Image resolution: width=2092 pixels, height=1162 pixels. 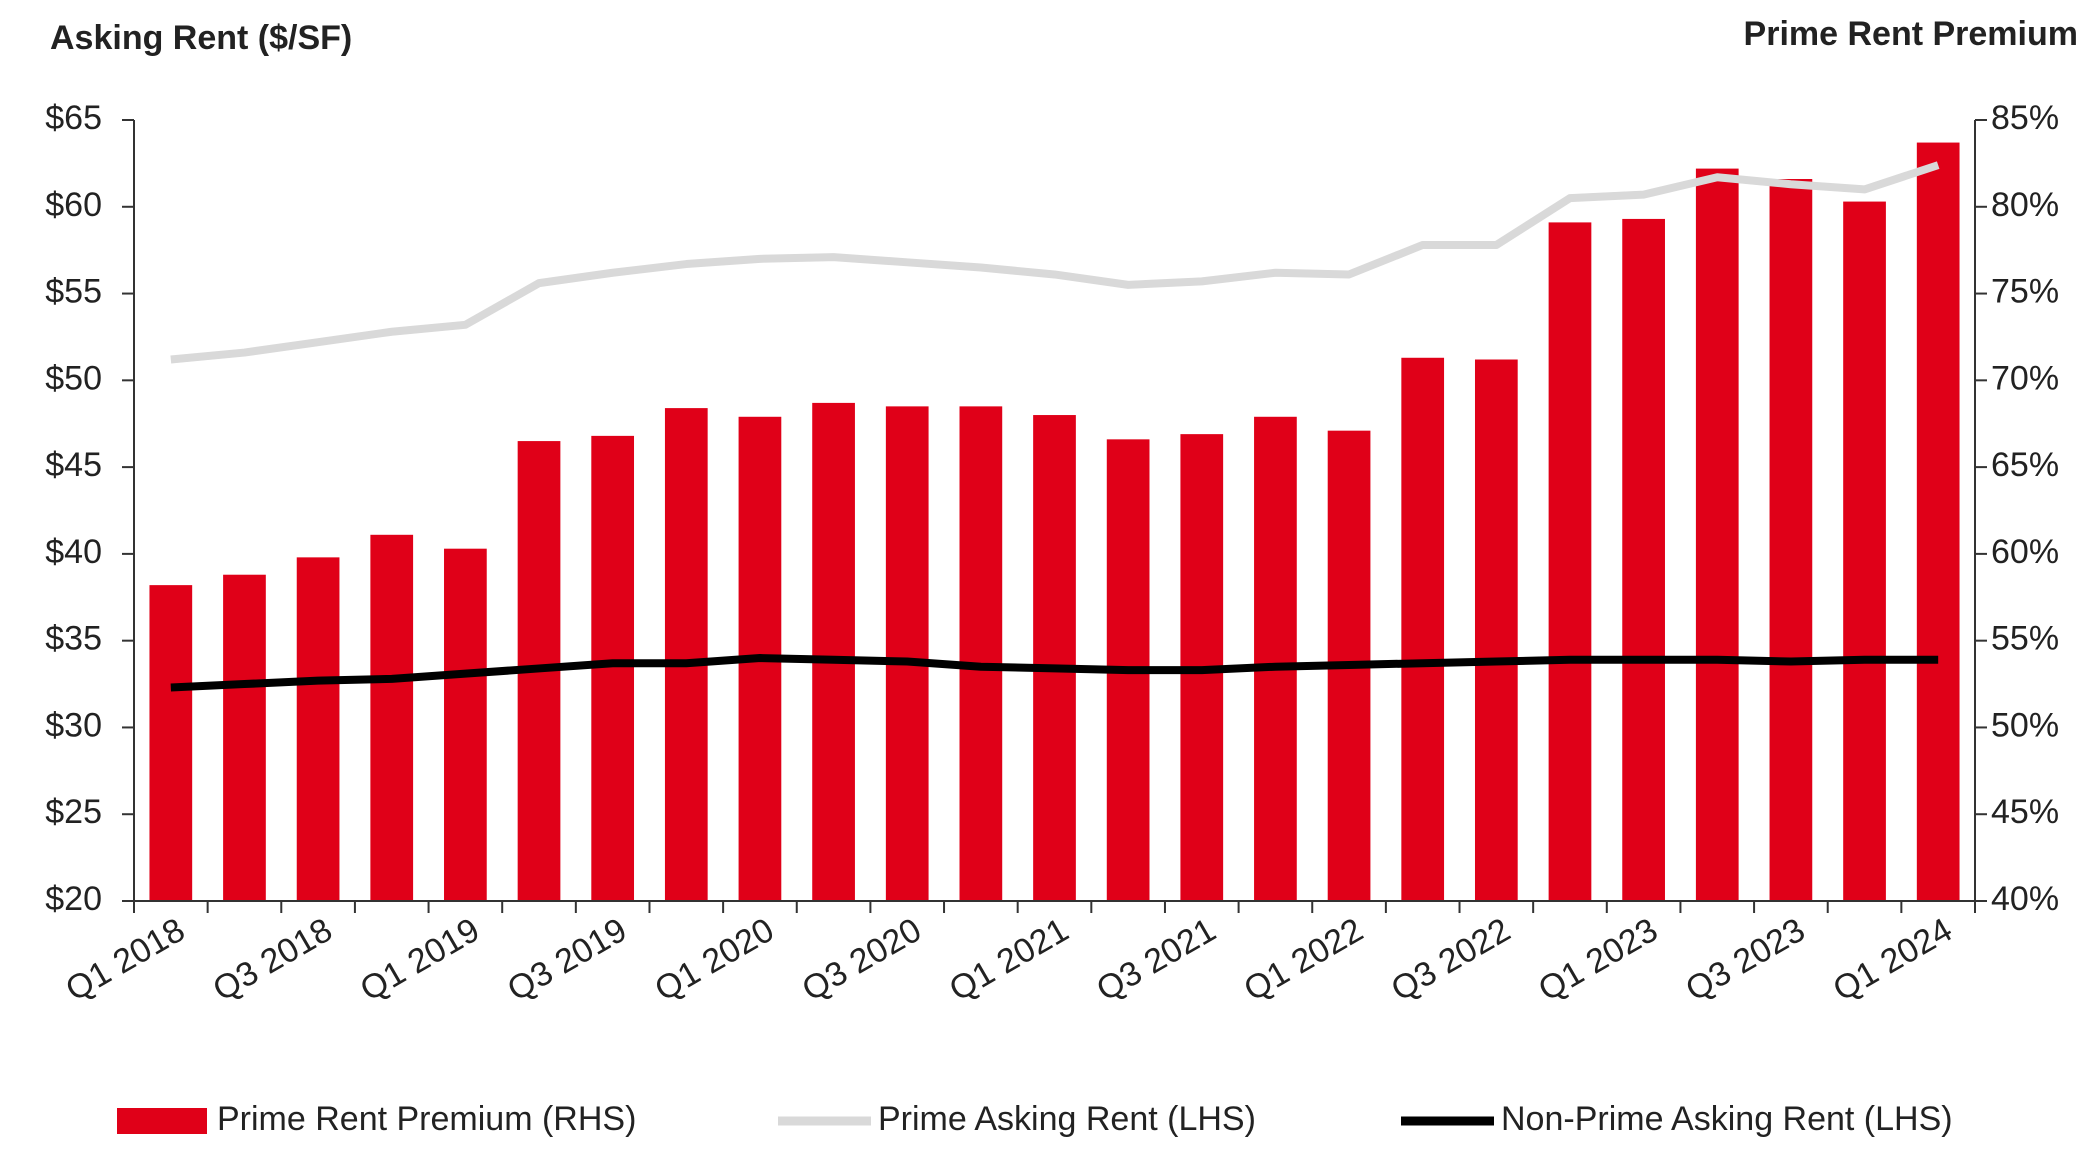 I want to click on y-tick-label: $65, so click(x=73, y=118).